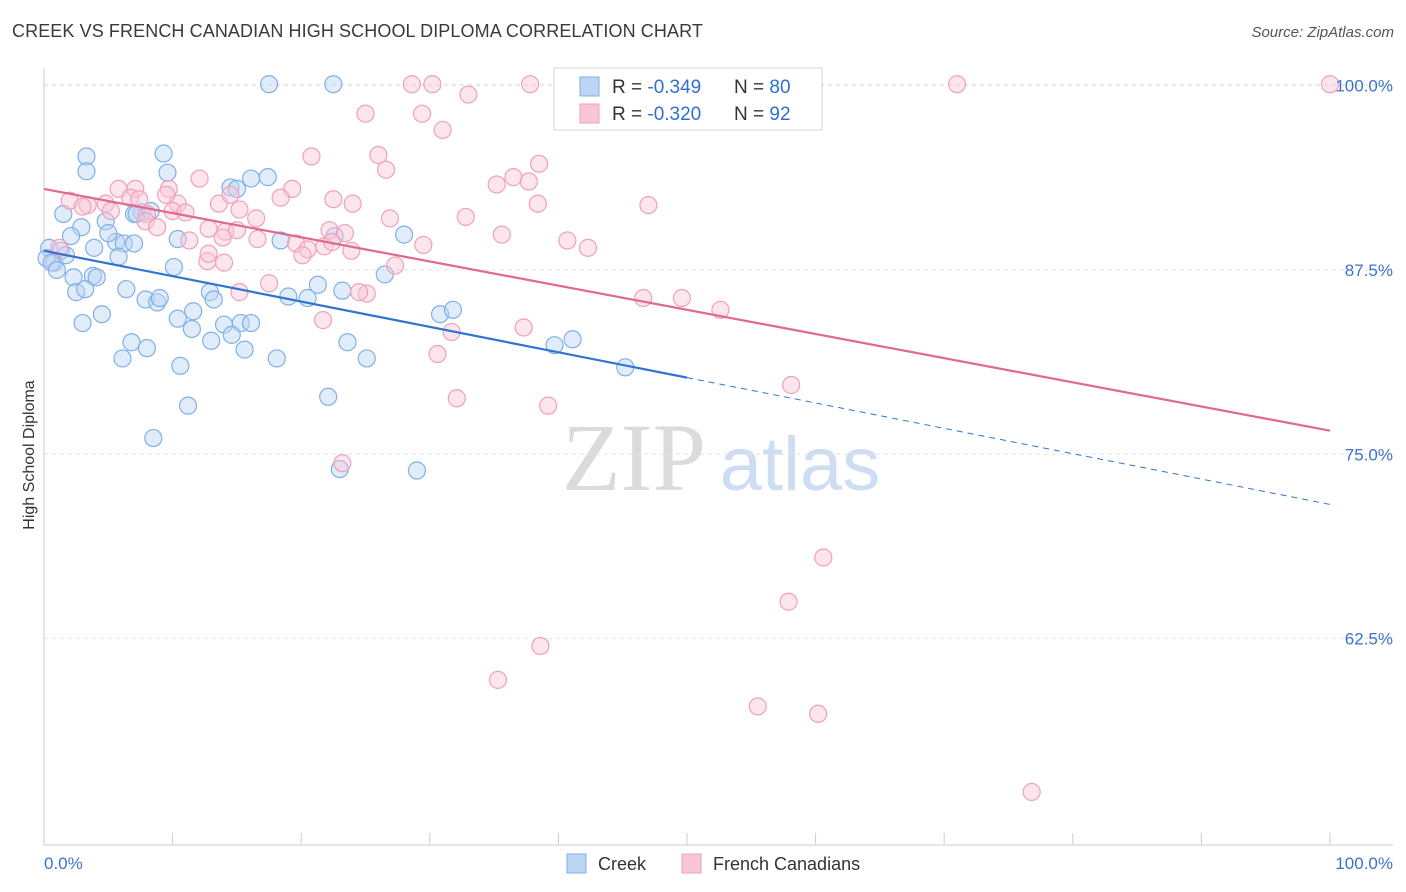  Describe the element at coordinates (634, 457) in the screenshot. I see `watermark-zip: ZIP` at that location.